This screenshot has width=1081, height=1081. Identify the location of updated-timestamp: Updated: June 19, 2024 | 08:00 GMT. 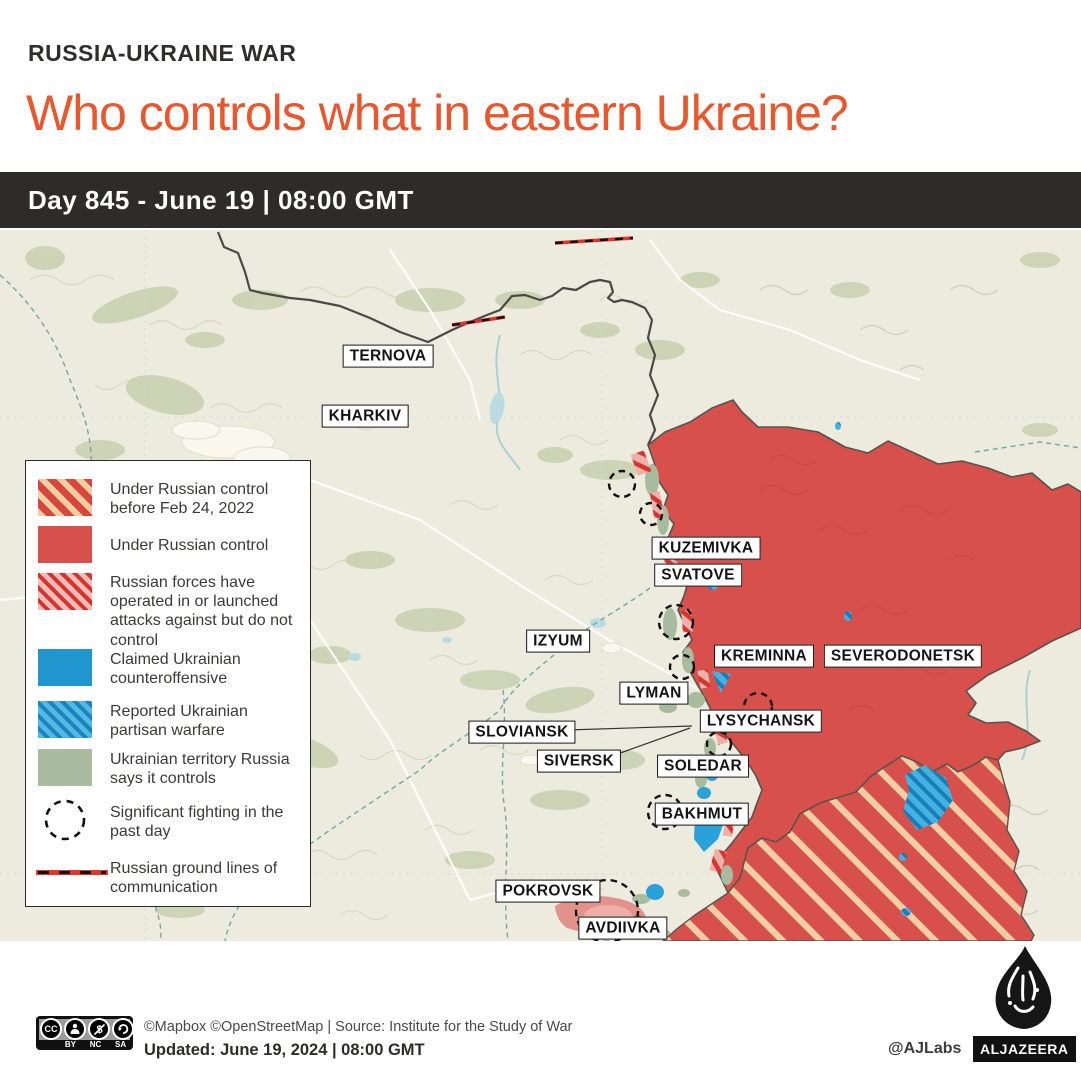
(284, 1050).